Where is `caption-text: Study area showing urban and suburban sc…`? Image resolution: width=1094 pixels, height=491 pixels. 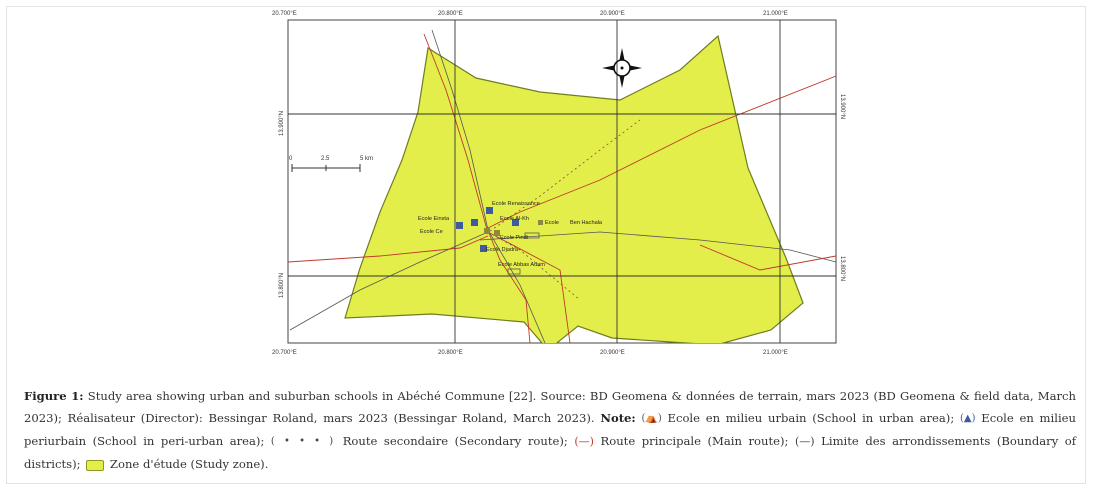
caption-text: Study area showing urban and suburban sc… is located at coordinates (550, 407).